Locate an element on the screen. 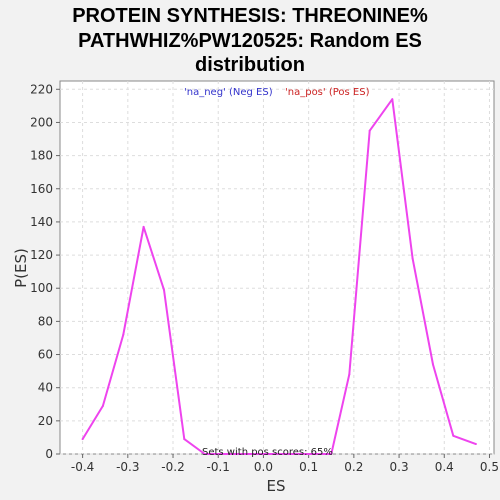 This screenshot has width=500, height=500. x-tick-label: -0.1 is located at coordinates (218, 467).